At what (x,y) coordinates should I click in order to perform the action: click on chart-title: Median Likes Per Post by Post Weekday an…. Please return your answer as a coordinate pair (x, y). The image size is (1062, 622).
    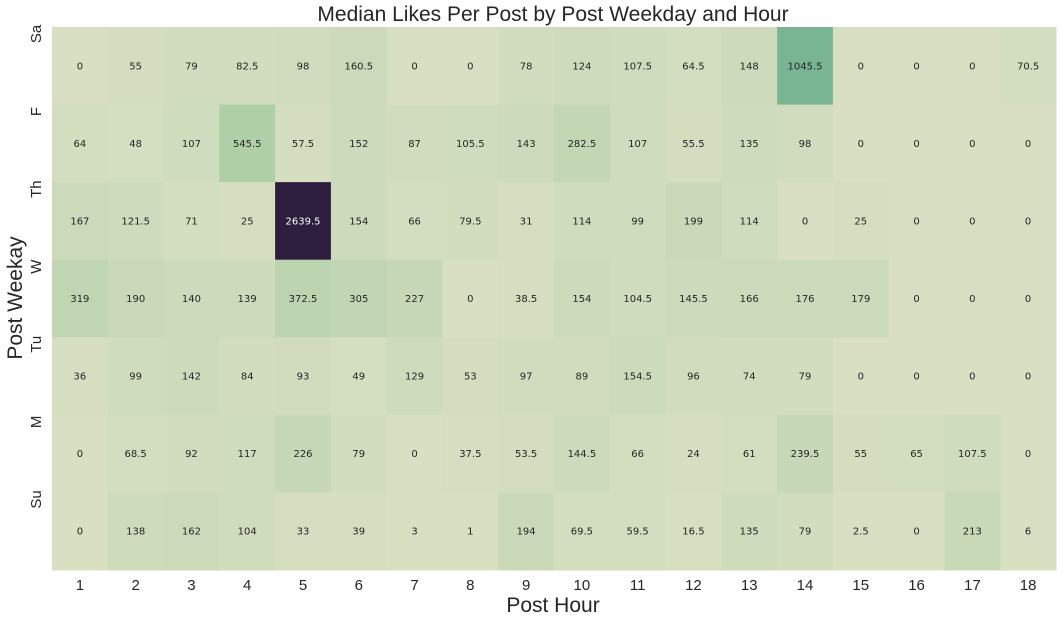
    Looking at the image, I should click on (552, 14).